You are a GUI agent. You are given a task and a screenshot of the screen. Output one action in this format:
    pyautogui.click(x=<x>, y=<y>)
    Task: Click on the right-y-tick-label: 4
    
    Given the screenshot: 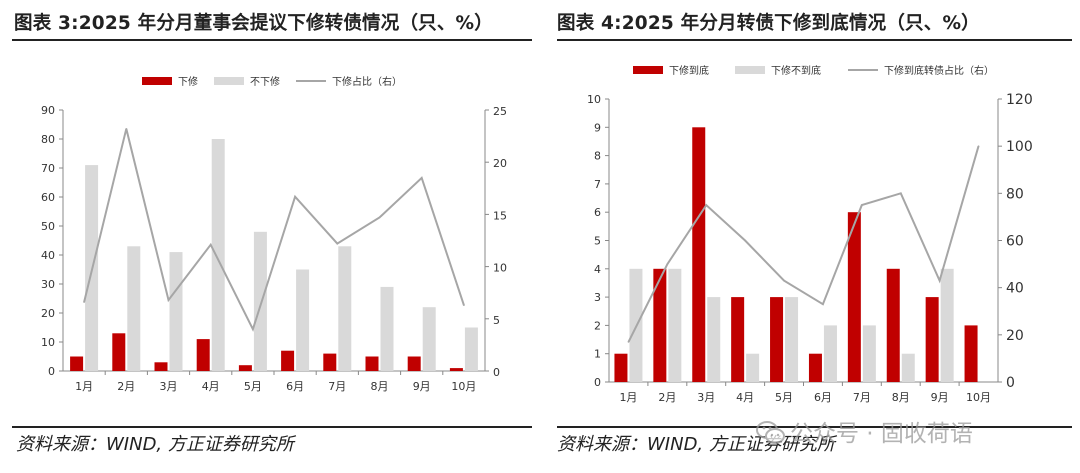 What is the action you would take?
    pyautogui.click(x=597, y=269)
    